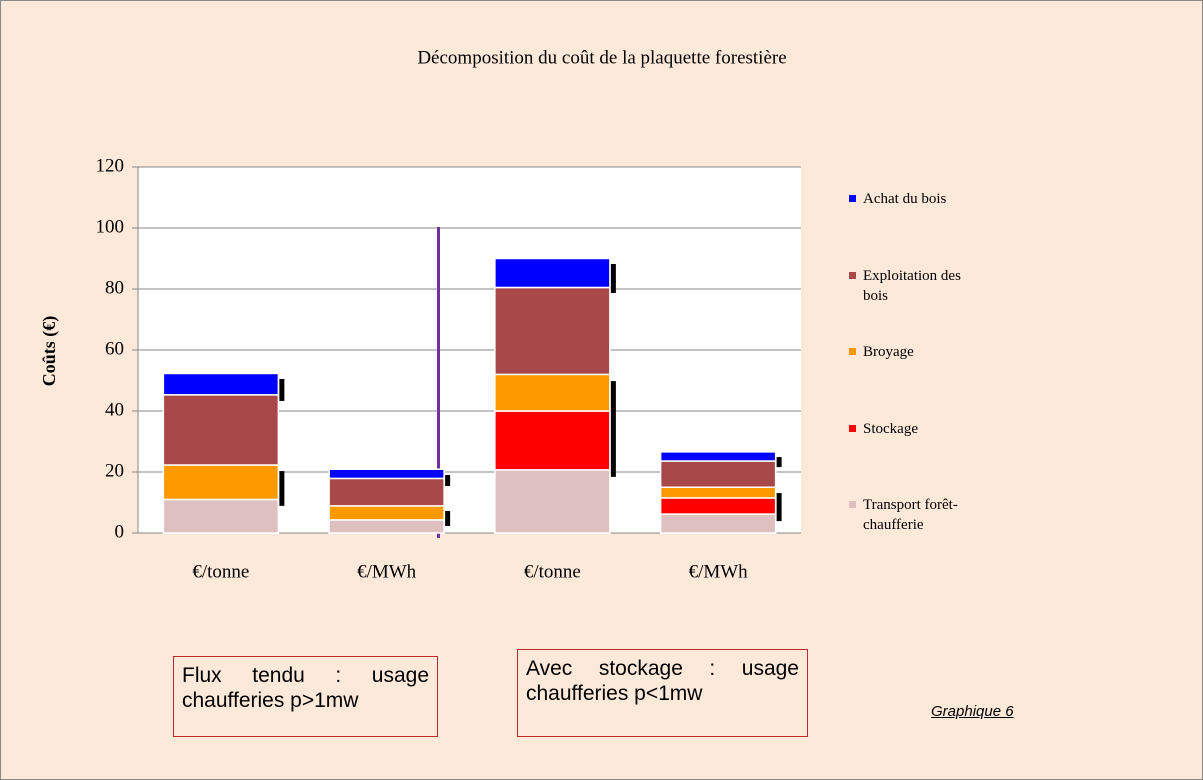  Describe the element at coordinates (110, 165) in the screenshot. I see `y-tick-label: 120` at that location.